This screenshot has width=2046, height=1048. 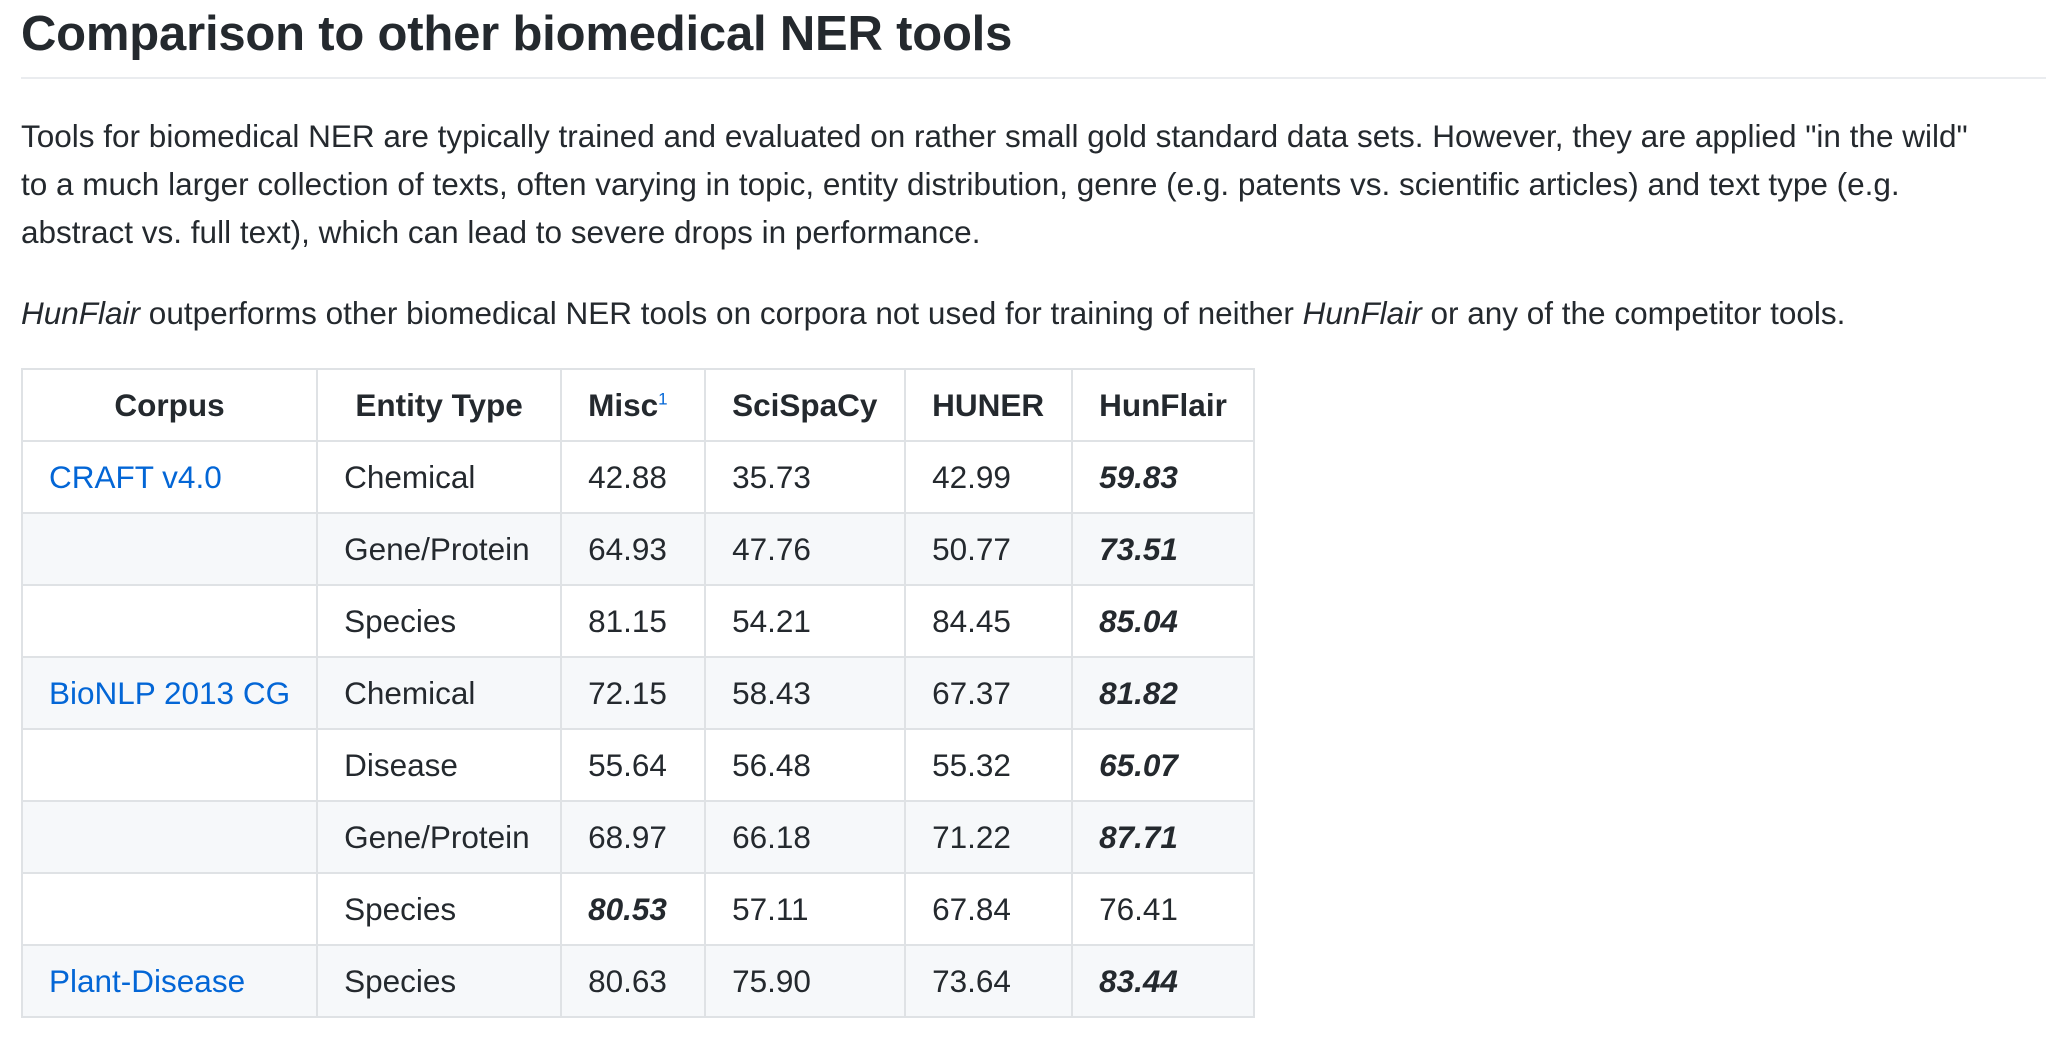 I want to click on cell-score-scispacy: 47.76, so click(x=805, y=549).